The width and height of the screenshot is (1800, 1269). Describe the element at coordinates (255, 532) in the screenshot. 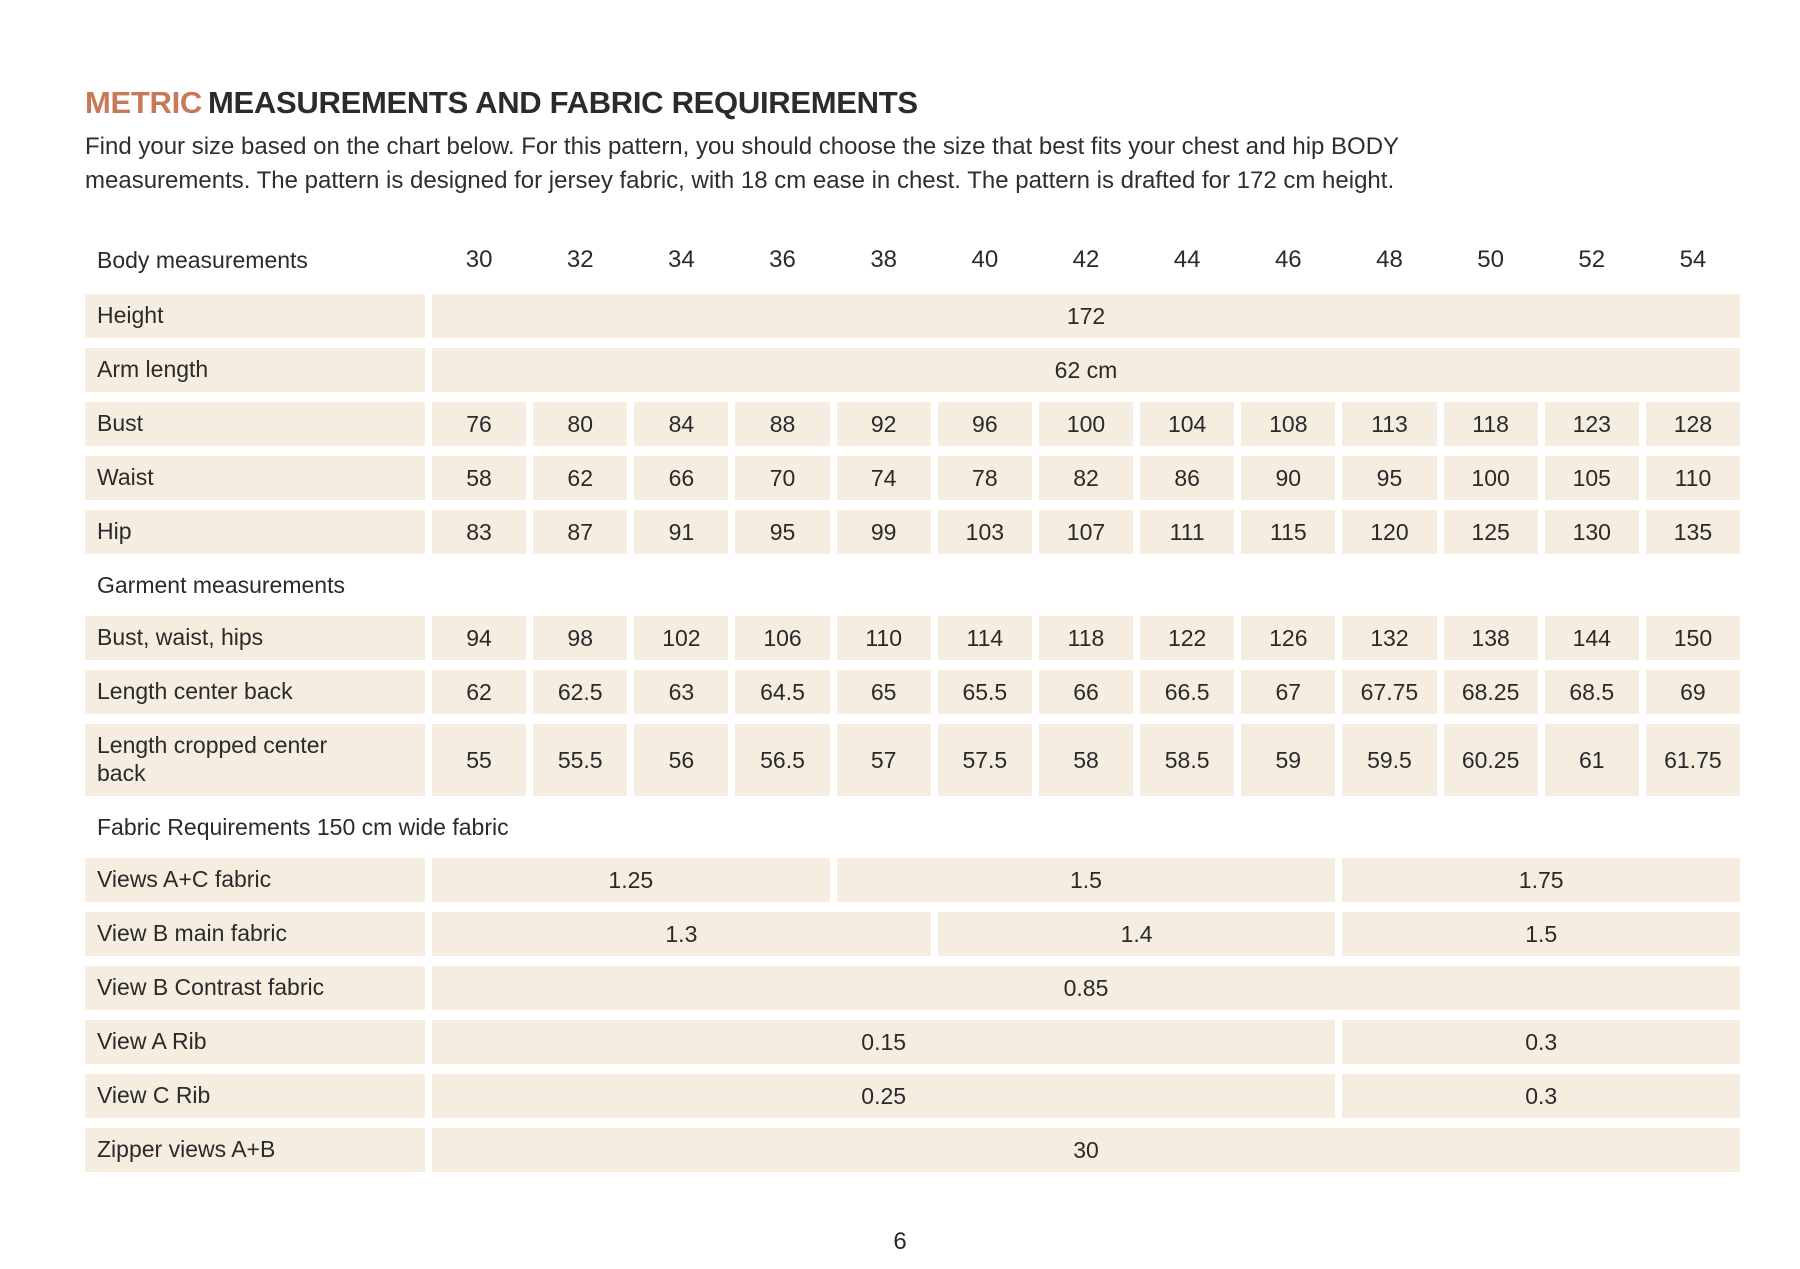

I see `row-label: Hip` at that location.